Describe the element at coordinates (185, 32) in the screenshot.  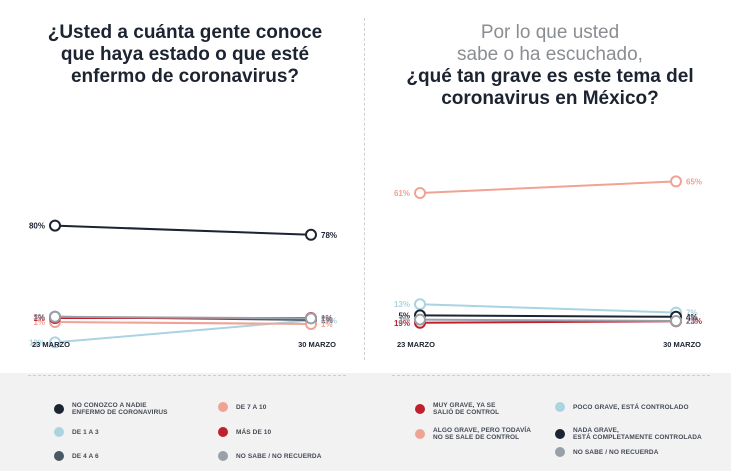
I see `left-title-line: ¿Usted a cuánta gente conoce` at that location.